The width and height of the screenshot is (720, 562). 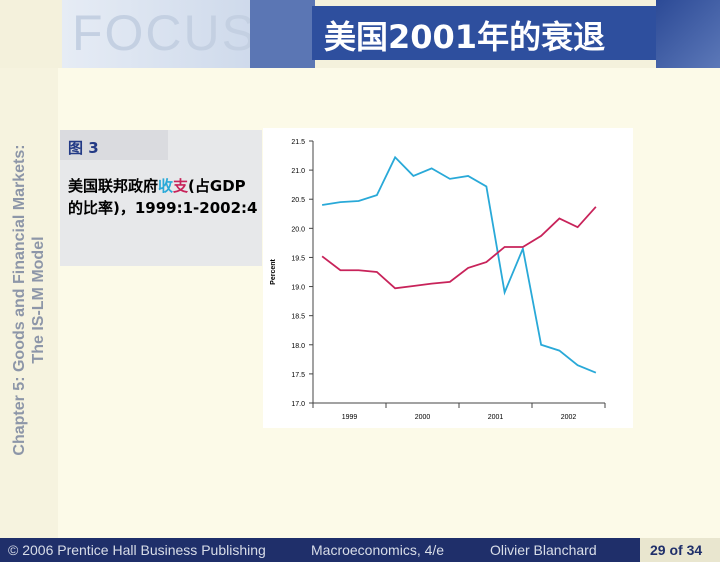 What do you see at coordinates (350, 417) in the screenshot?
I see `x-tick-label: 1999` at bounding box center [350, 417].